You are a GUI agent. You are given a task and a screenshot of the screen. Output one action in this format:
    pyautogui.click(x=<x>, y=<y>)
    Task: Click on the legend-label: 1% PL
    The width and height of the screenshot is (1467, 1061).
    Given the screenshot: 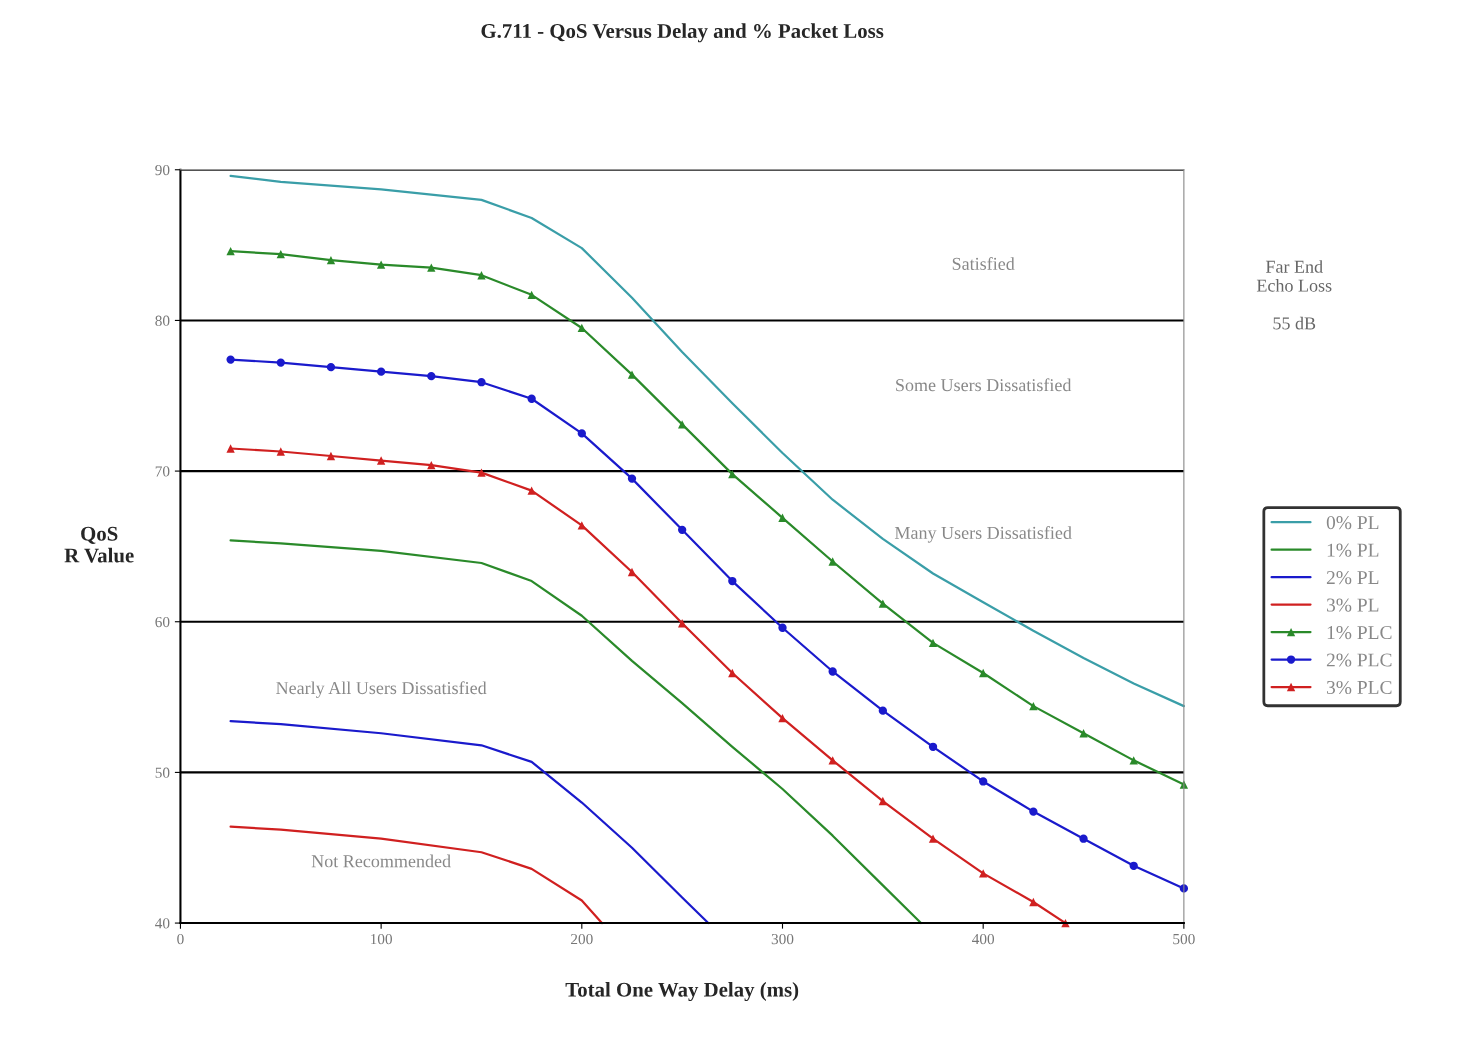 What is the action you would take?
    pyautogui.click(x=1353, y=550)
    